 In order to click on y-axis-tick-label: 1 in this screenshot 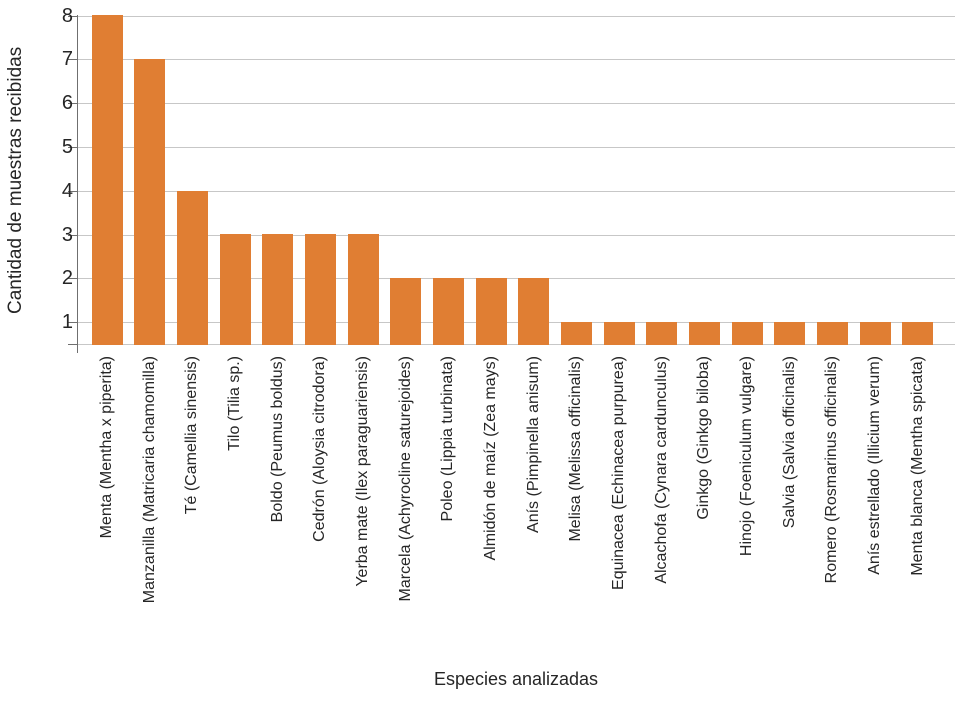, I will do `click(67, 322)`.